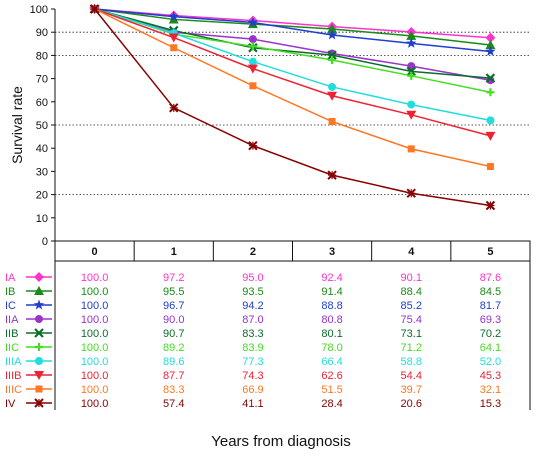 The height and width of the screenshot is (459, 540). I want to click on table-cell: 52.0, so click(490, 362).